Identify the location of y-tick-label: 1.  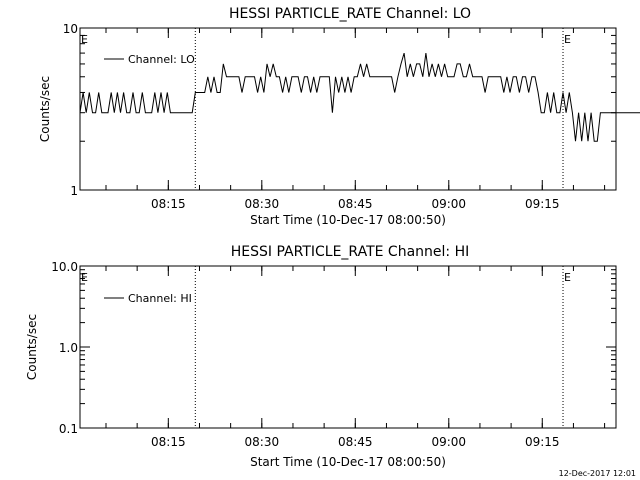
(74, 191).